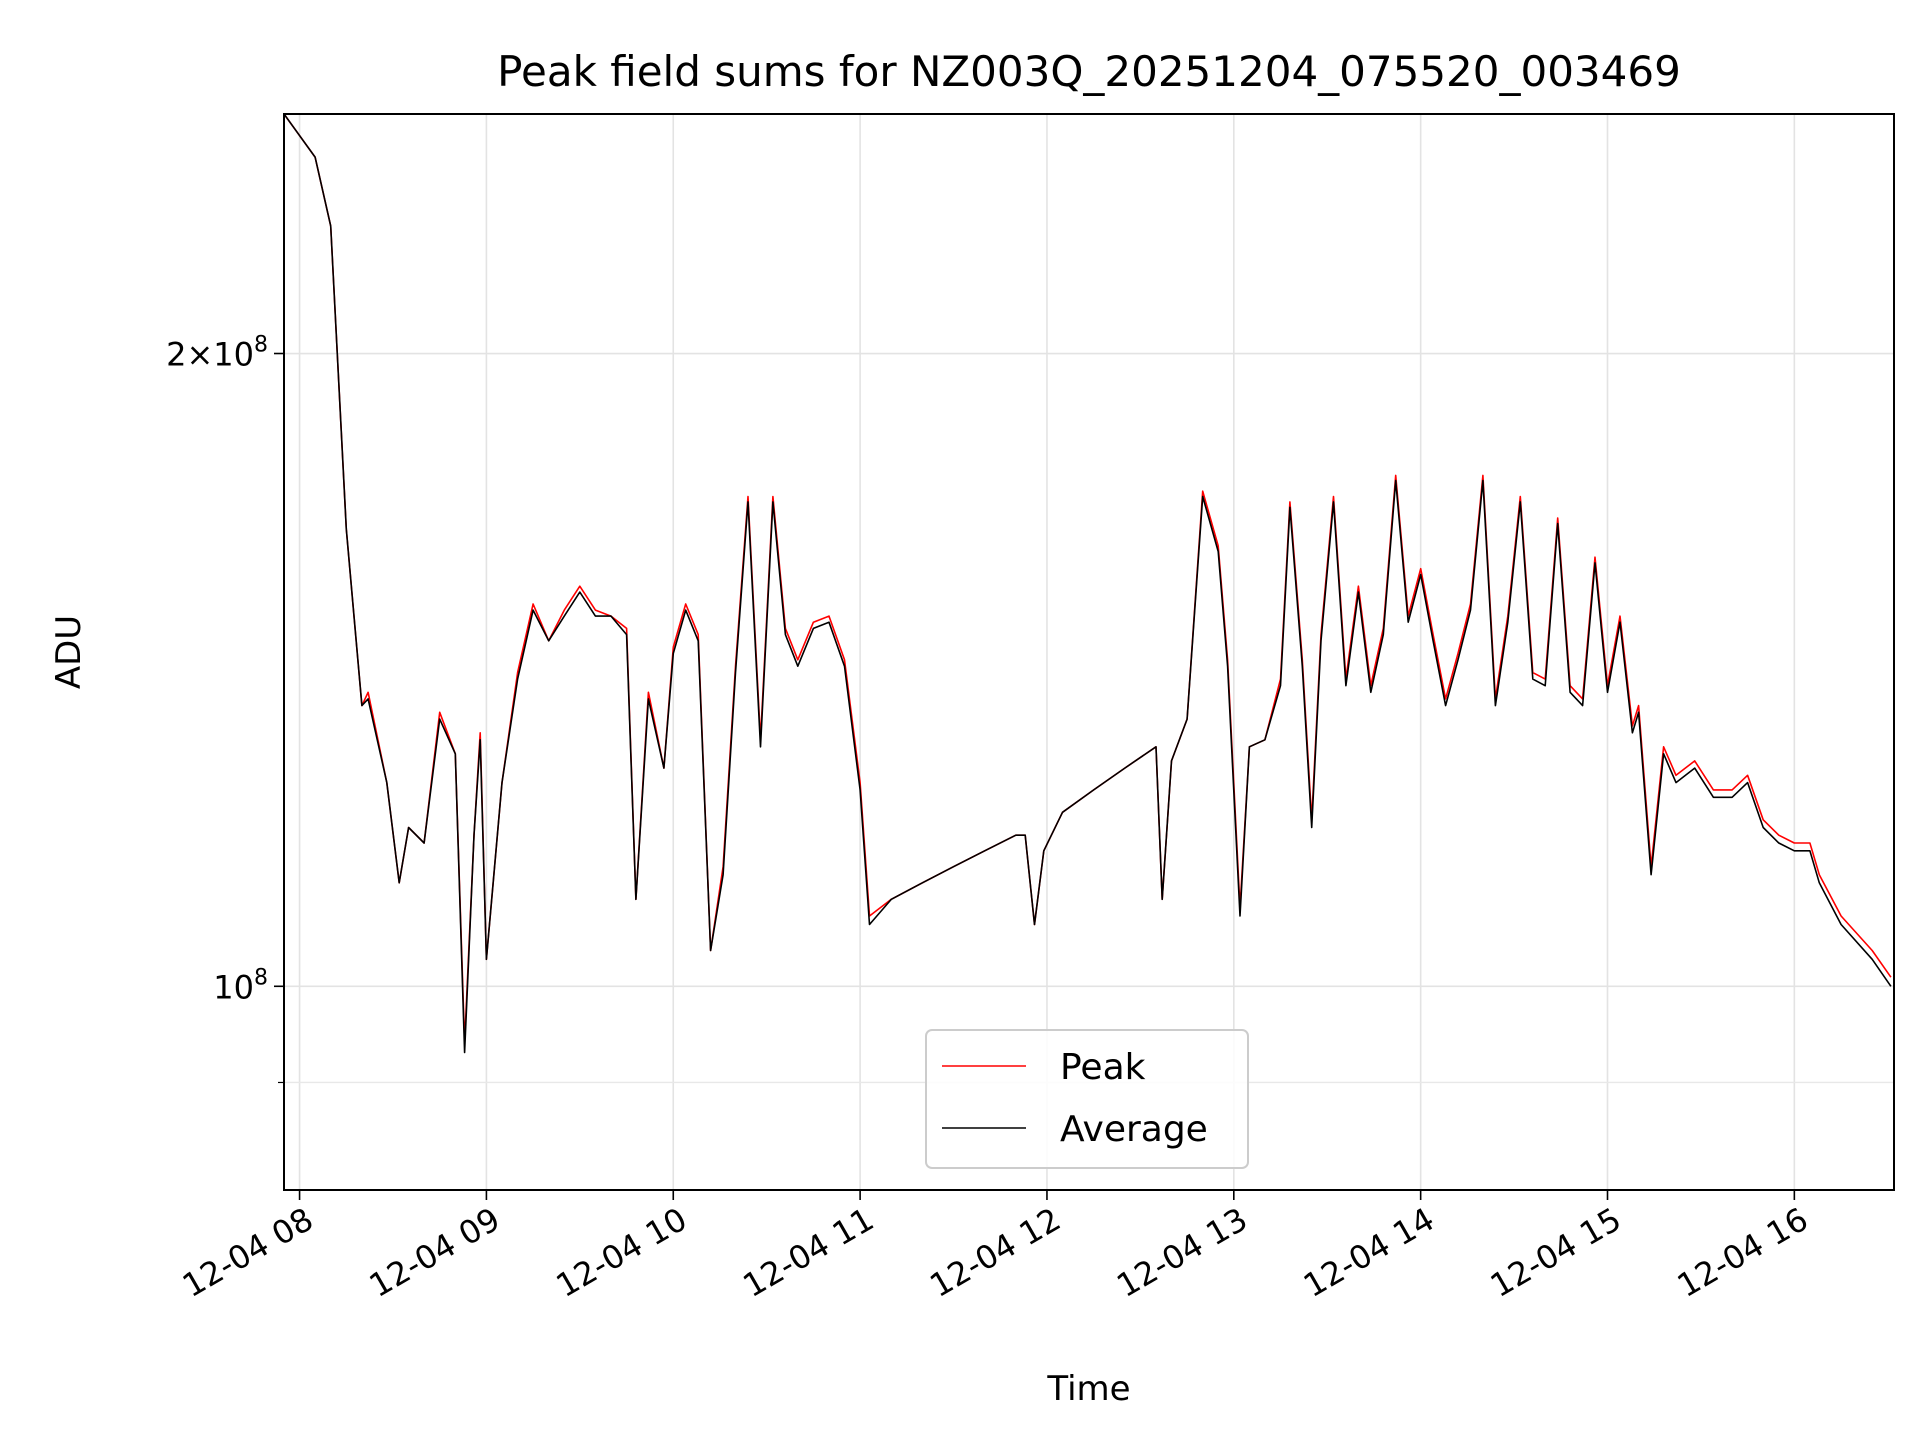  What do you see at coordinates (225, 708) in the screenshot?
I see `y-axis: 108 2×108` at bounding box center [225, 708].